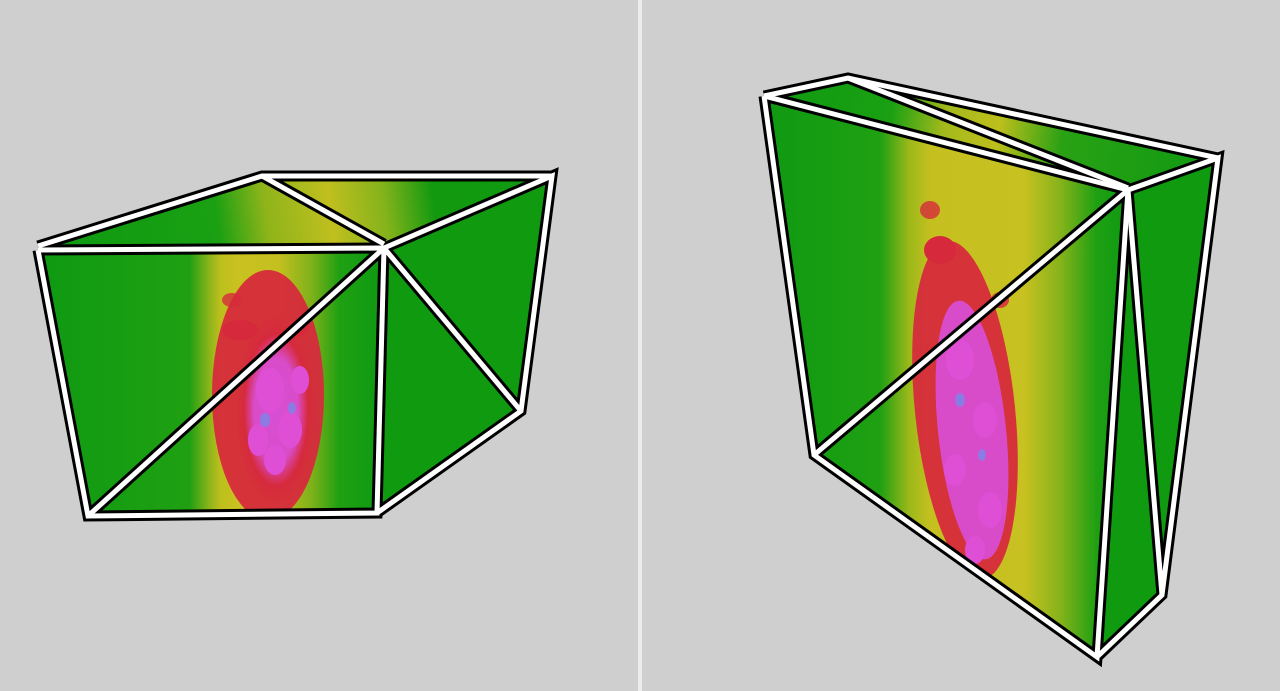  I want to click on viewport-divider, so click(640, 345).